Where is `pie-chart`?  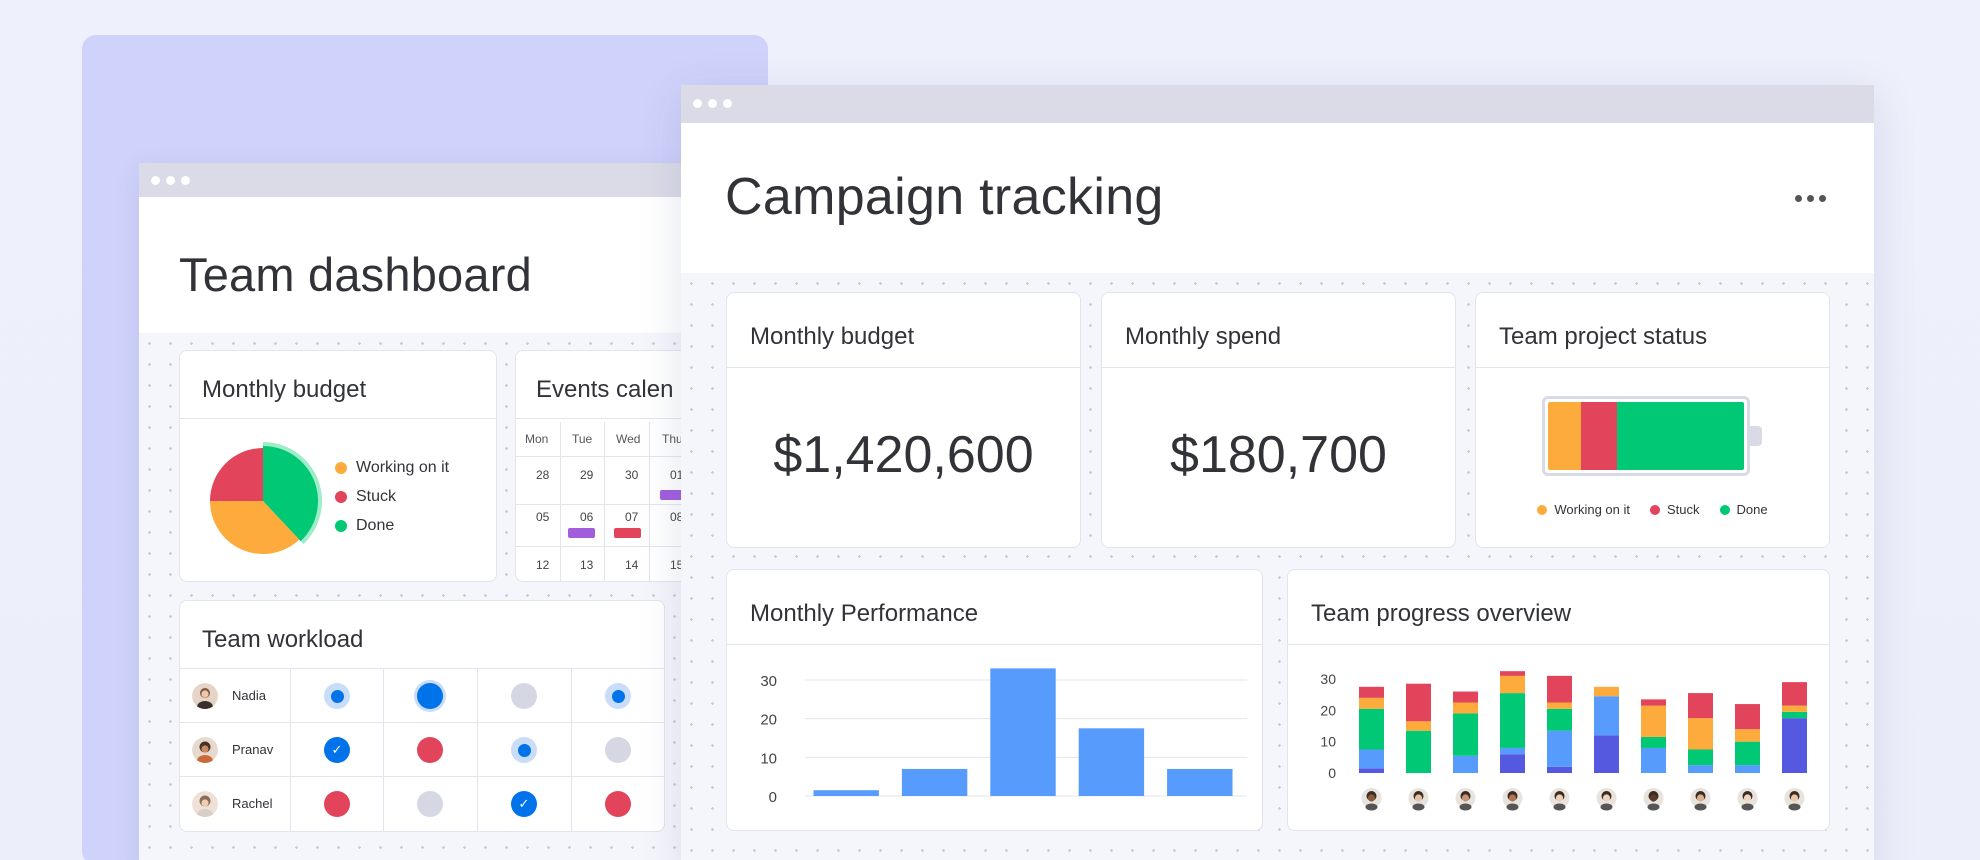 pie-chart is located at coordinates (266, 498).